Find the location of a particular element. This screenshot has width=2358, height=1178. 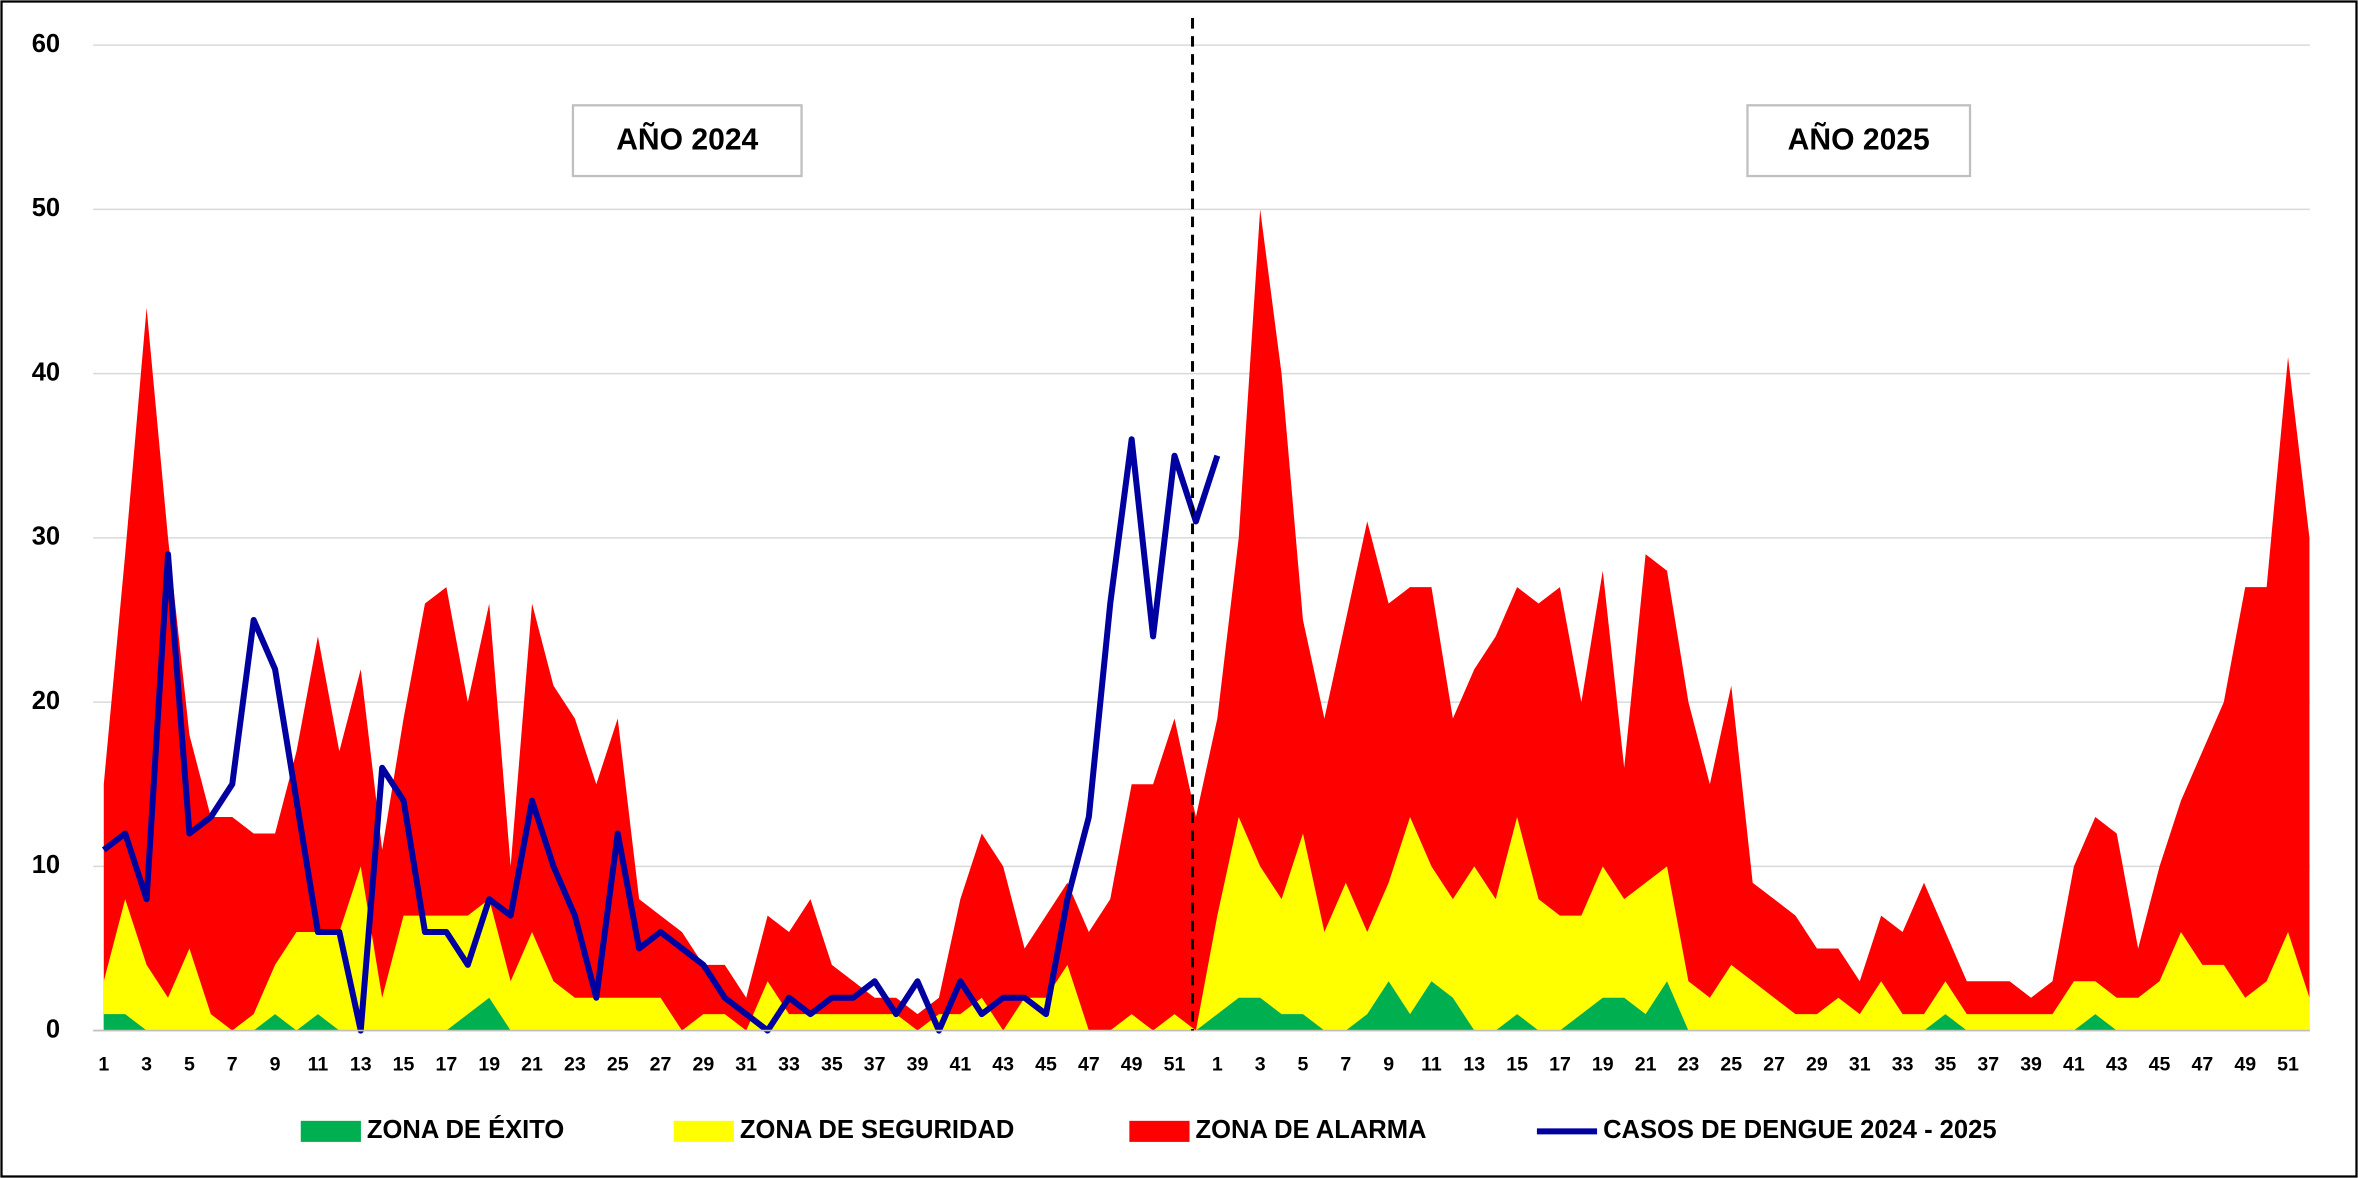

y-tick-label: 60 is located at coordinates (46, 44).